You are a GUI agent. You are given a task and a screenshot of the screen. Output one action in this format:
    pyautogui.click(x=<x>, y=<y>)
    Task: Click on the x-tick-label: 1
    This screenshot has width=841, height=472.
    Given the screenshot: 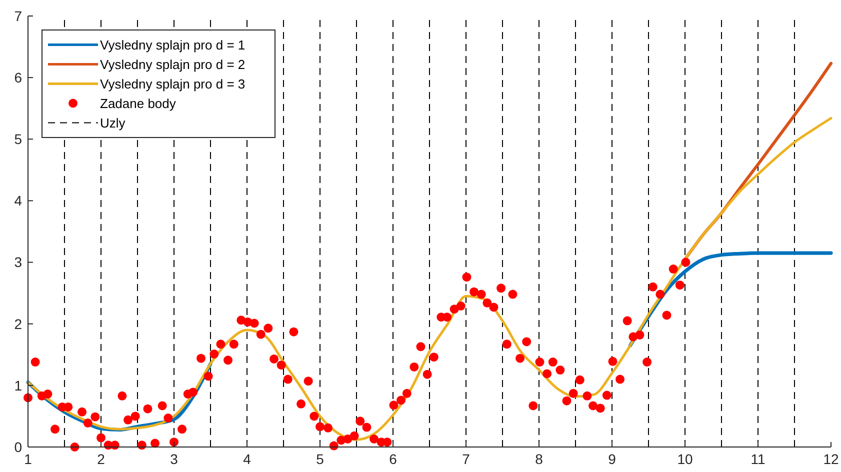 What is the action you would take?
    pyautogui.click(x=28, y=459)
    